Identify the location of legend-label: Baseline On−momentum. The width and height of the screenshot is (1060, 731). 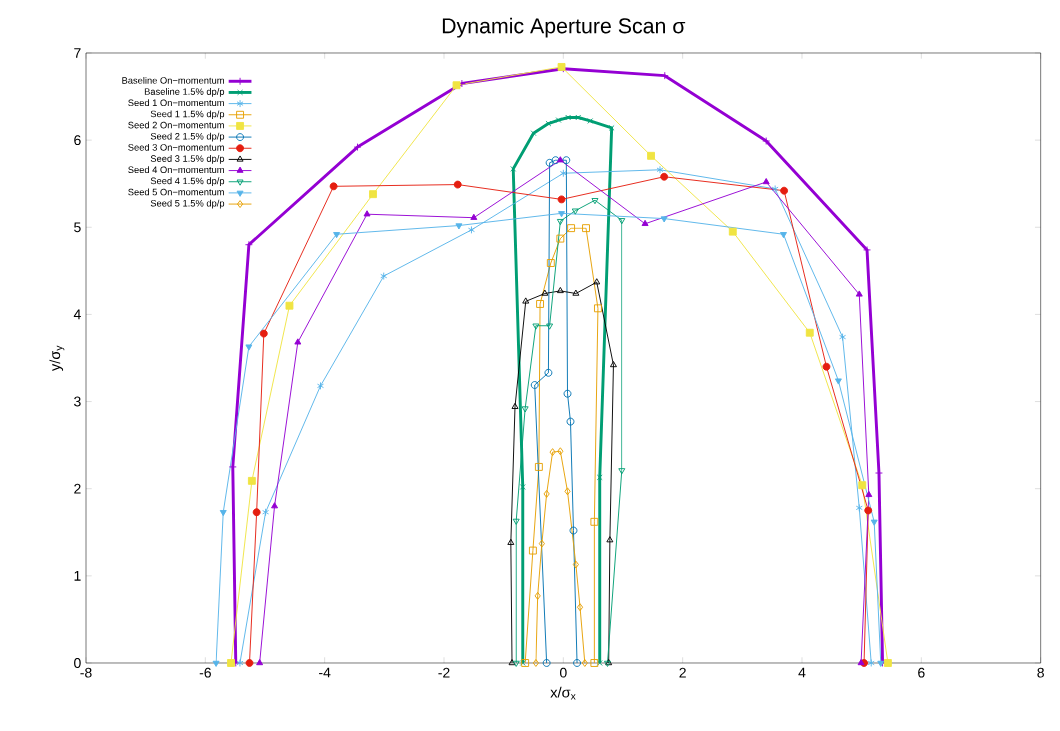
(173, 80).